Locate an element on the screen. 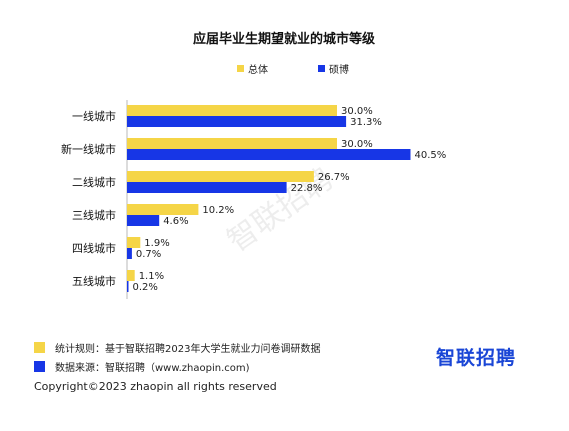  footer-rule-text: 基于智联招聘2023年大学生就业力问卷调研数据 is located at coordinates (213, 349).